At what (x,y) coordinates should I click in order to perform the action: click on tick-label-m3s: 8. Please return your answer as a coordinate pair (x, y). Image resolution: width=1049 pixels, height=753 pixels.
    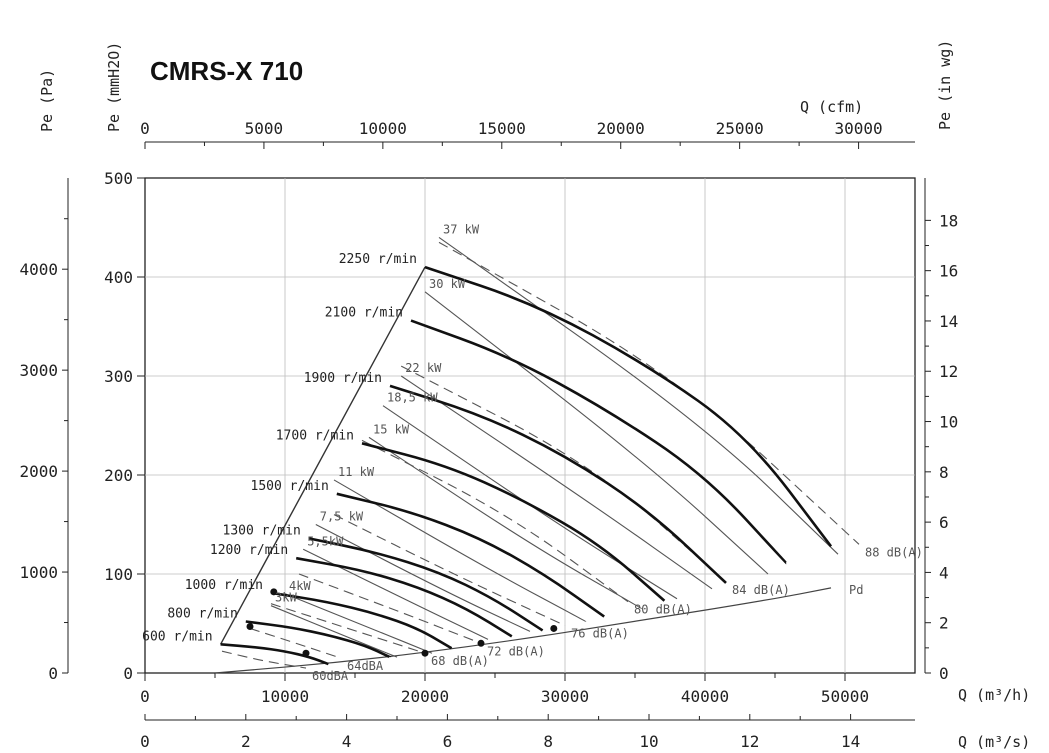
    Looking at the image, I should click on (548, 741).